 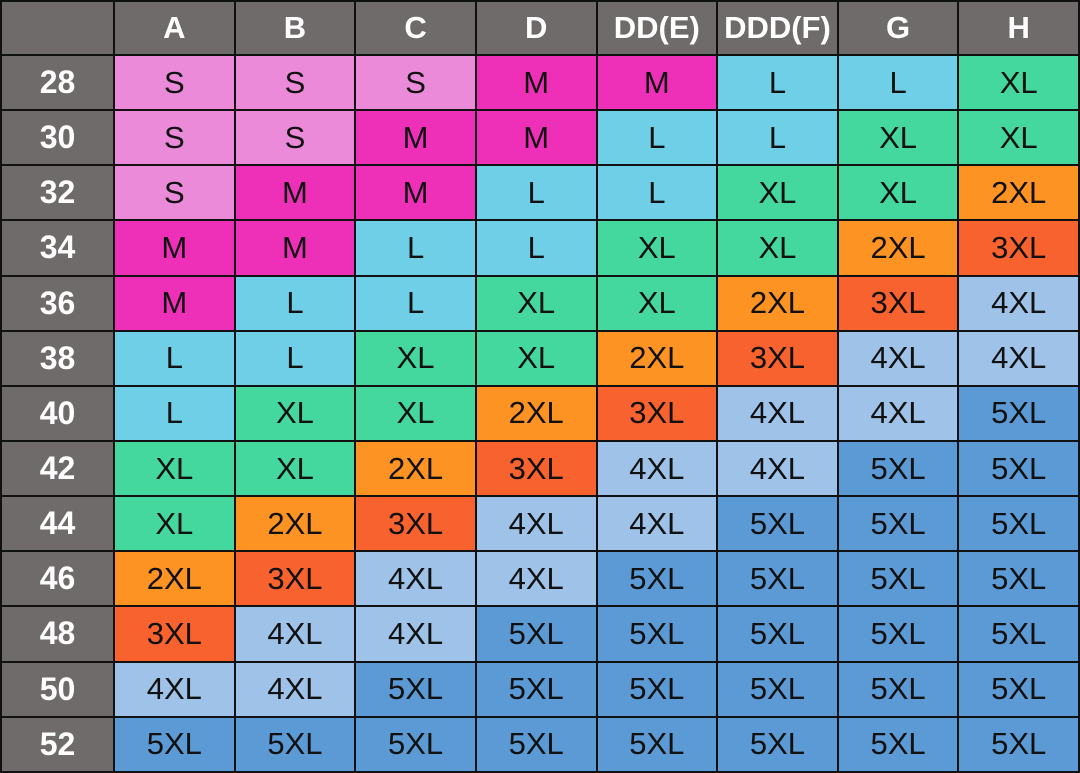 What do you see at coordinates (540, 303) in the screenshot?
I see `table-row: 36 M L L XL XL 2XL 3XL 4XL` at bounding box center [540, 303].